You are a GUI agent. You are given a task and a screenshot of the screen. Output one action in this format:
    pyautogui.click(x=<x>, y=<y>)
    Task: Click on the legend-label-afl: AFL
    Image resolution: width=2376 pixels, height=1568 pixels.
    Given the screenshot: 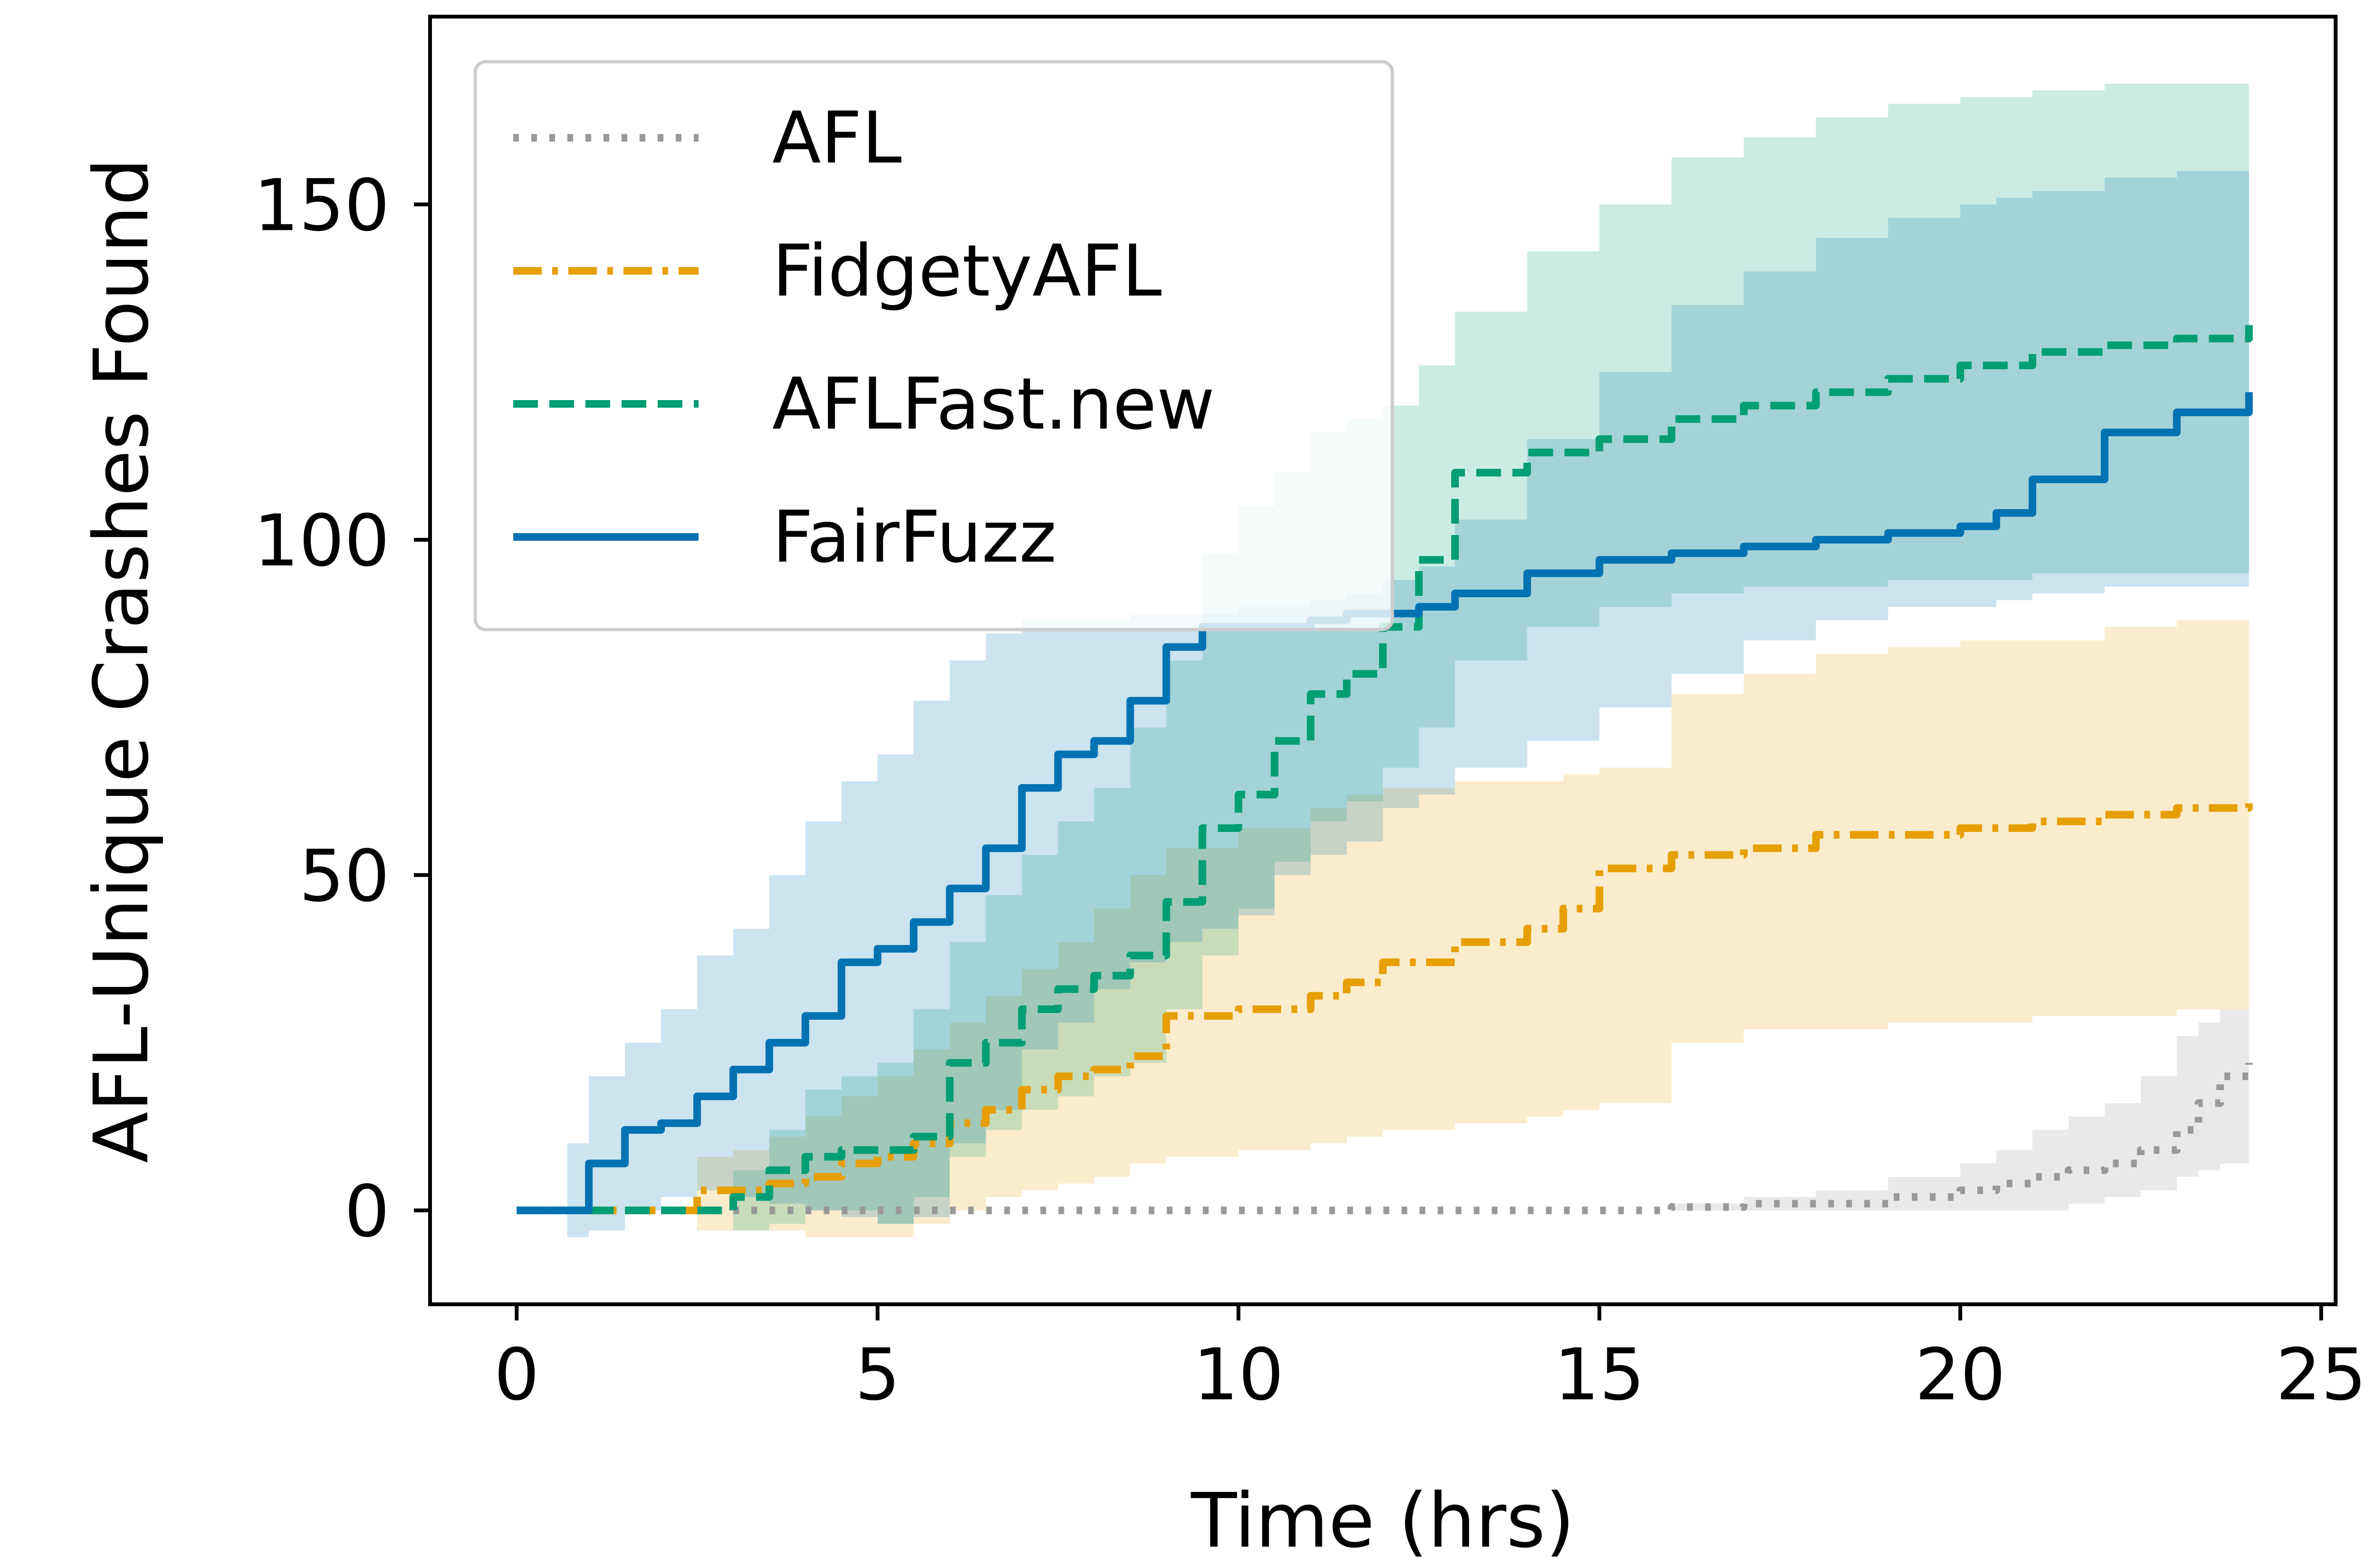 What is the action you would take?
    pyautogui.click(x=836, y=138)
    